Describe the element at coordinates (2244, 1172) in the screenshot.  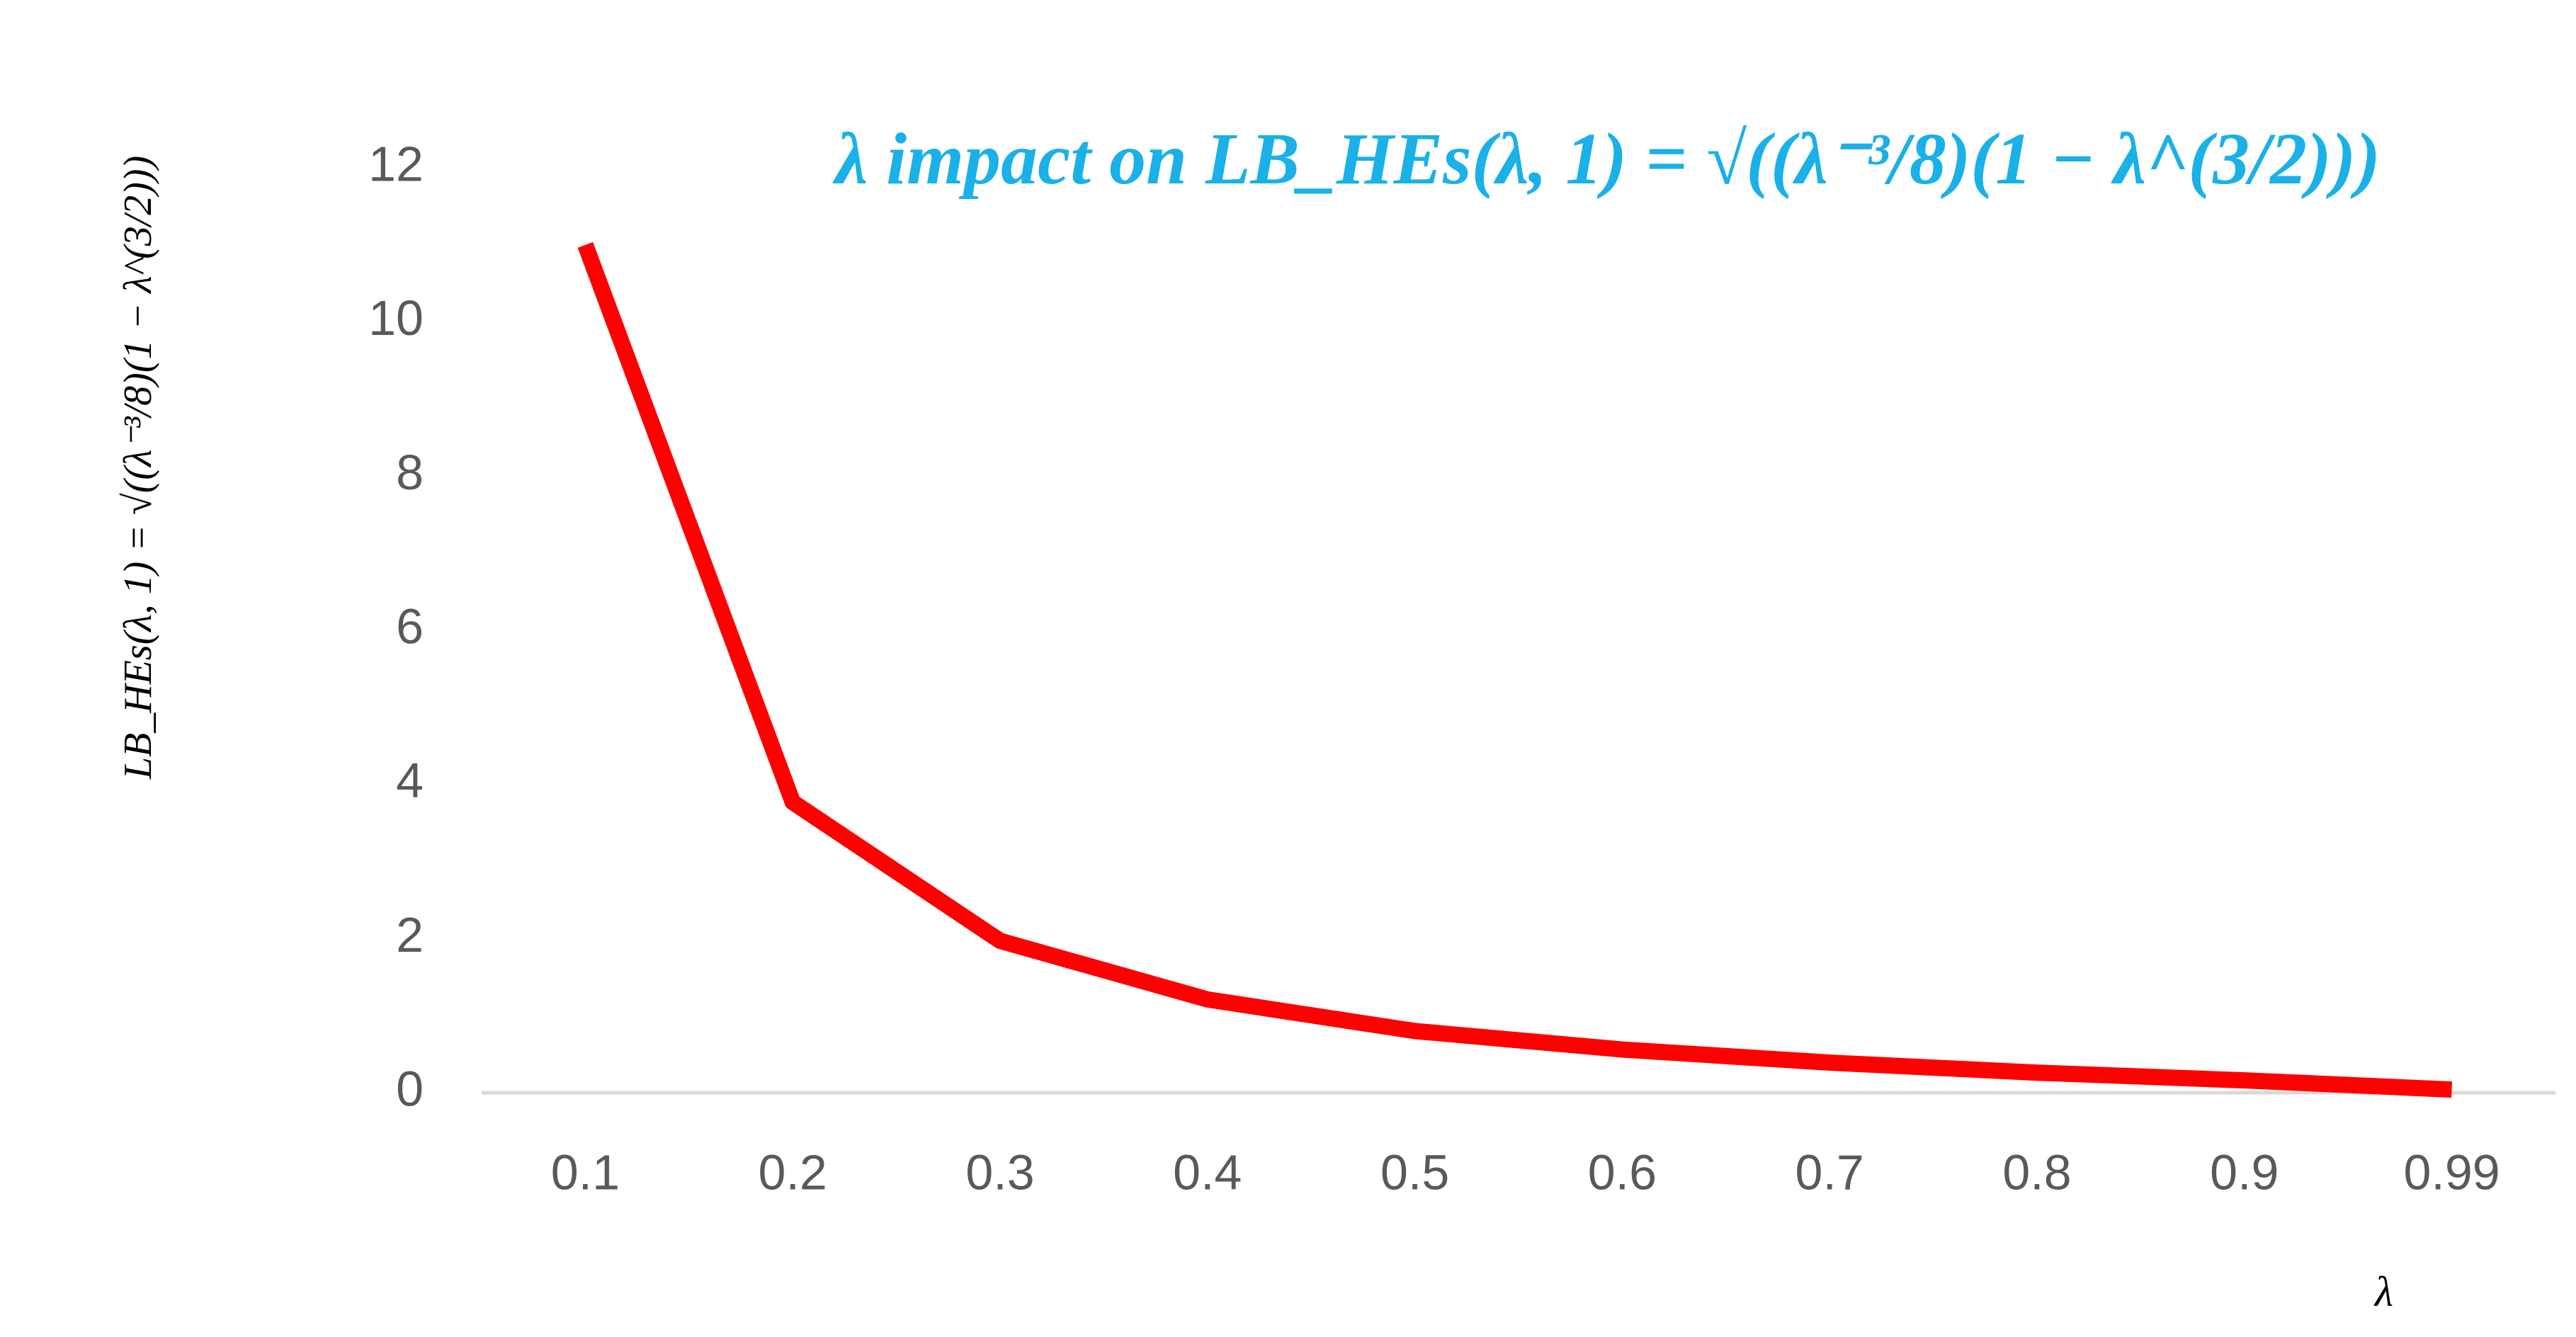
I see `x-tick-label: 0.9` at that location.